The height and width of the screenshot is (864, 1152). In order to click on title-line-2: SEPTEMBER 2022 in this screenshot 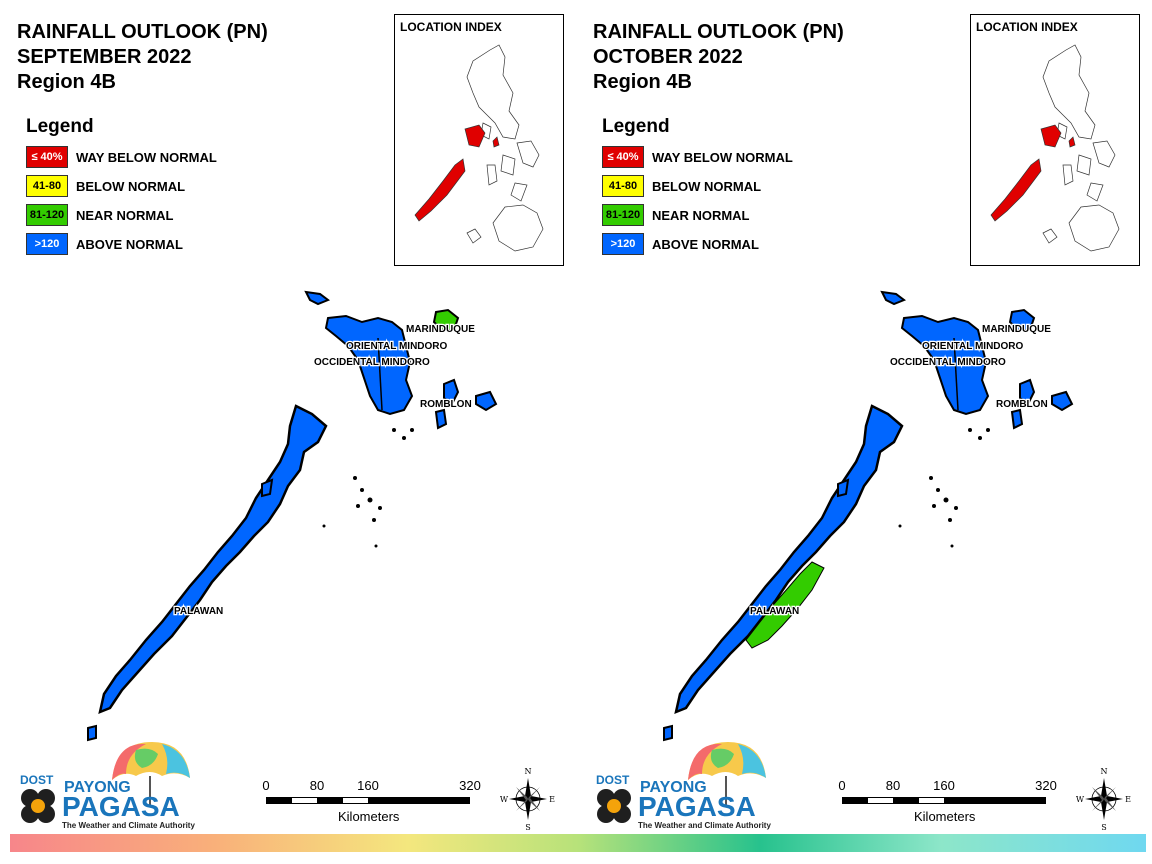, I will do `click(104, 57)`.